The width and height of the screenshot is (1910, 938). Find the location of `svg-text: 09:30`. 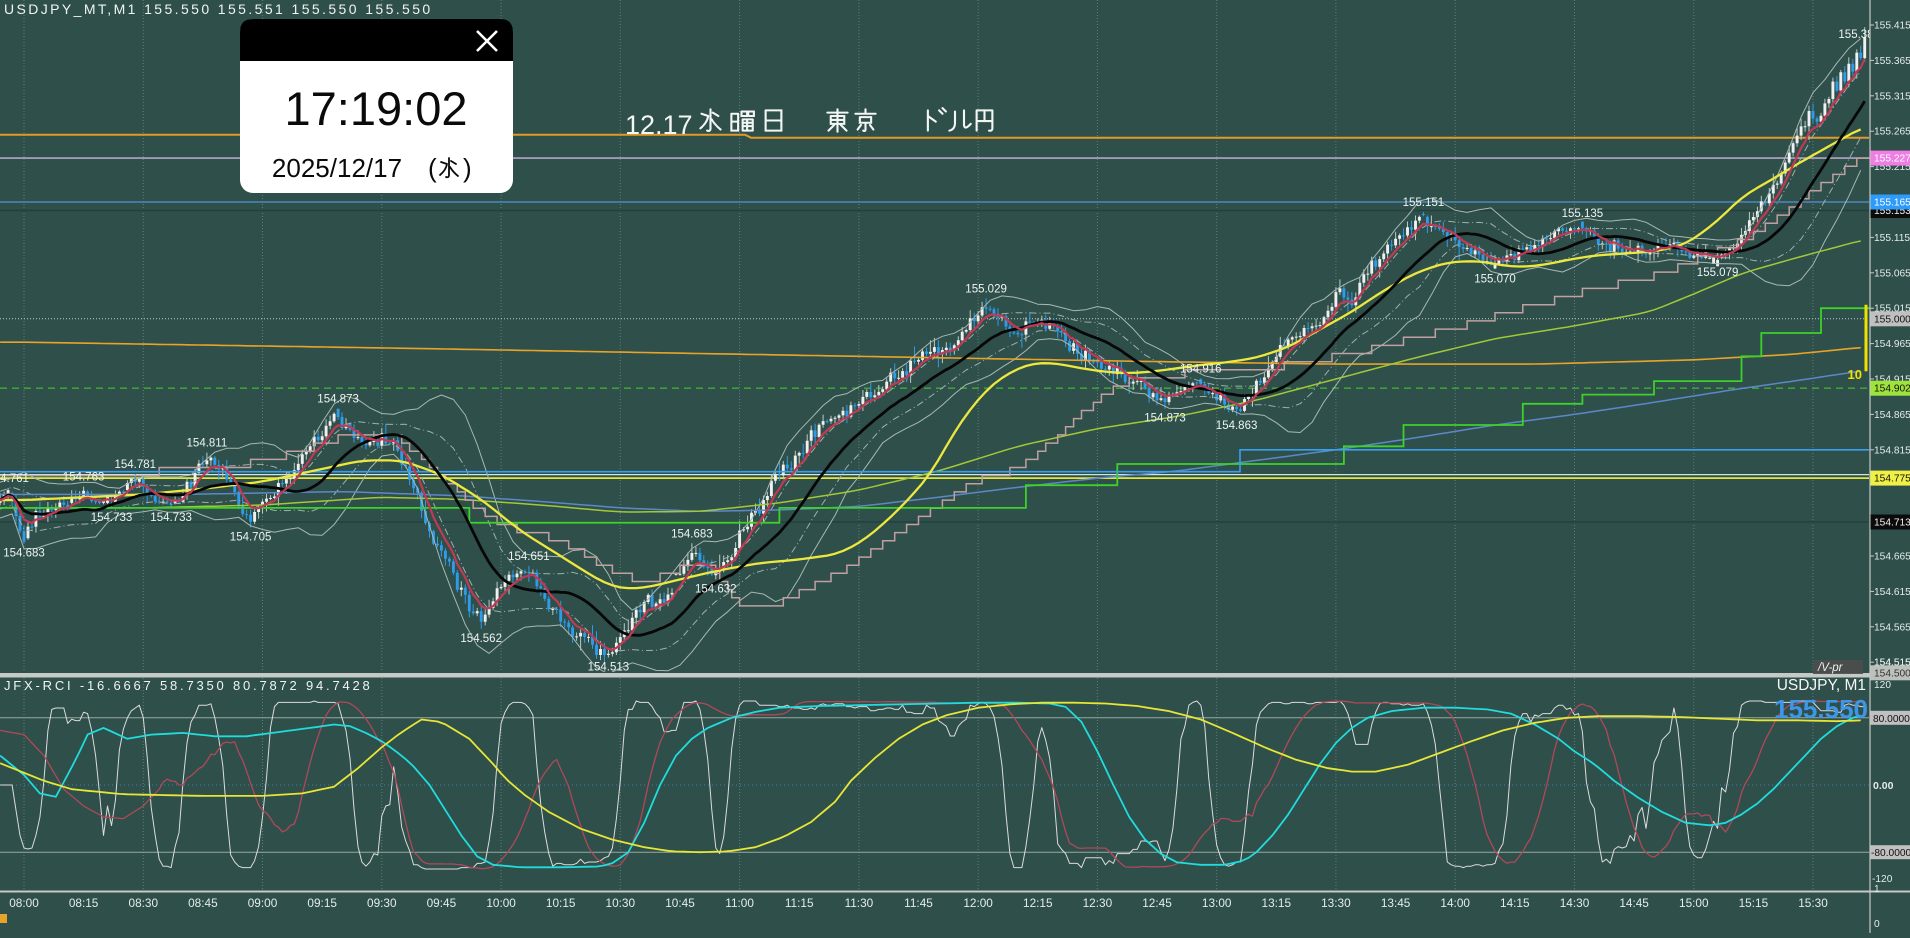

svg-text: 09:30 is located at coordinates (382, 903).